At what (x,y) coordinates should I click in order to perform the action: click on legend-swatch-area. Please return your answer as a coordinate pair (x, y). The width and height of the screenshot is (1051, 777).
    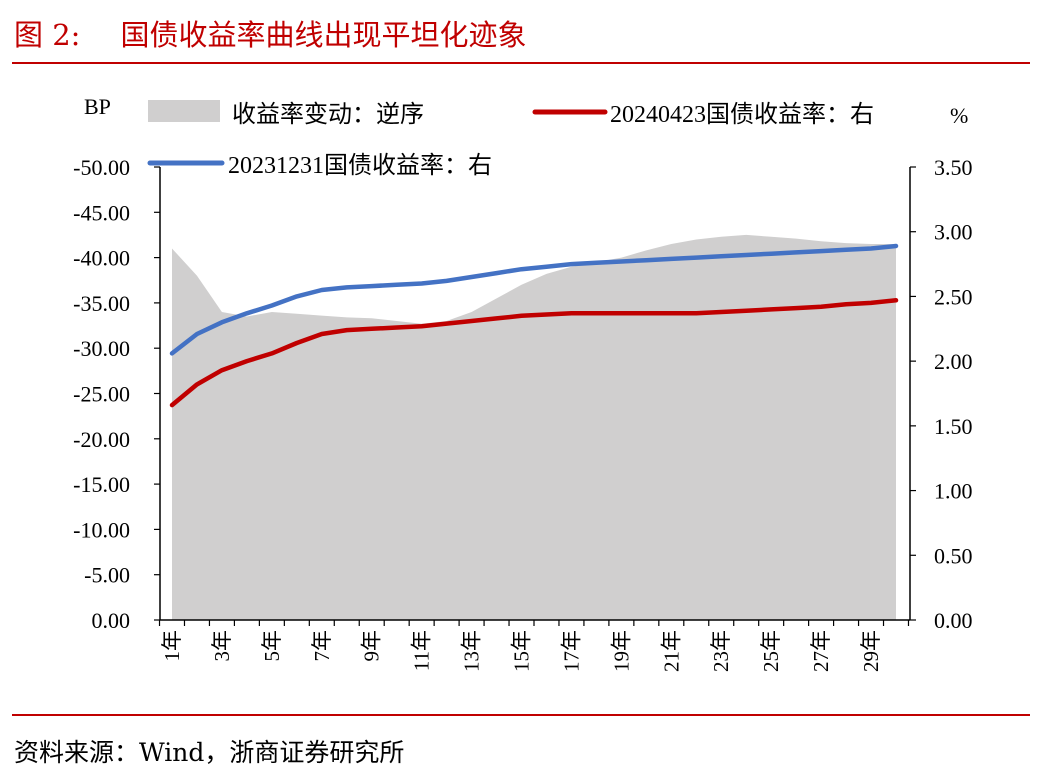
    Looking at the image, I should click on (184, 111).